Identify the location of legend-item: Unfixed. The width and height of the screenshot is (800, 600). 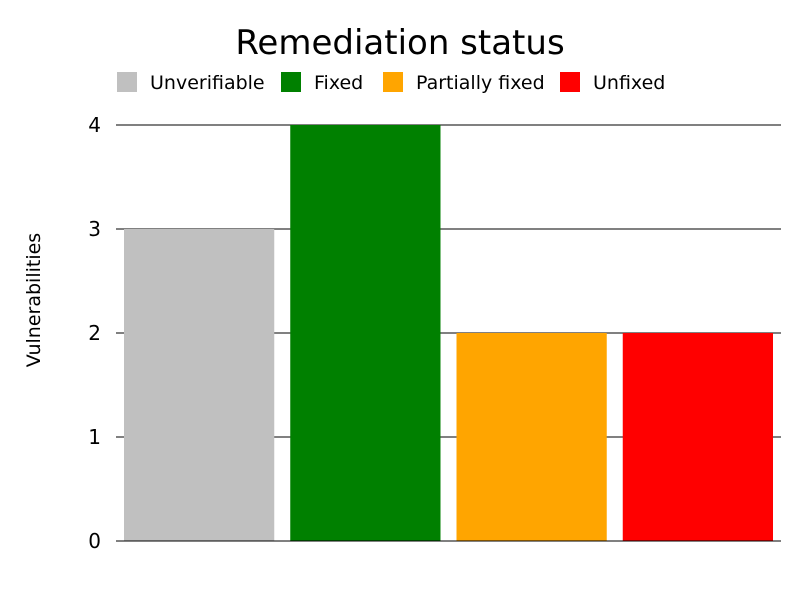
(612, 83).